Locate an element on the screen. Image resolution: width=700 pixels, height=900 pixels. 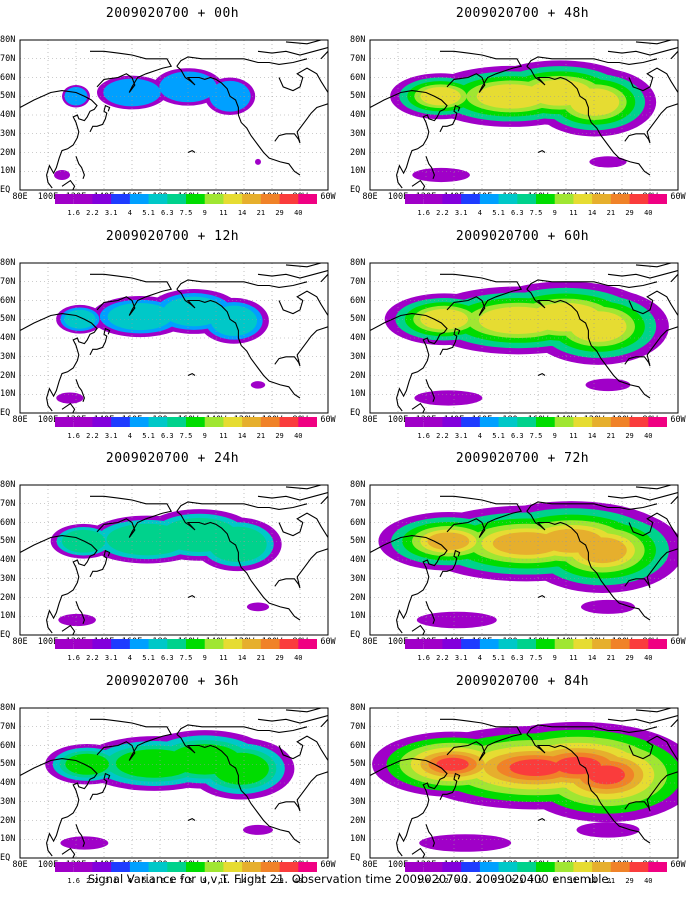
colorbar-label: 1.6 is located at coordinates (424, 213).